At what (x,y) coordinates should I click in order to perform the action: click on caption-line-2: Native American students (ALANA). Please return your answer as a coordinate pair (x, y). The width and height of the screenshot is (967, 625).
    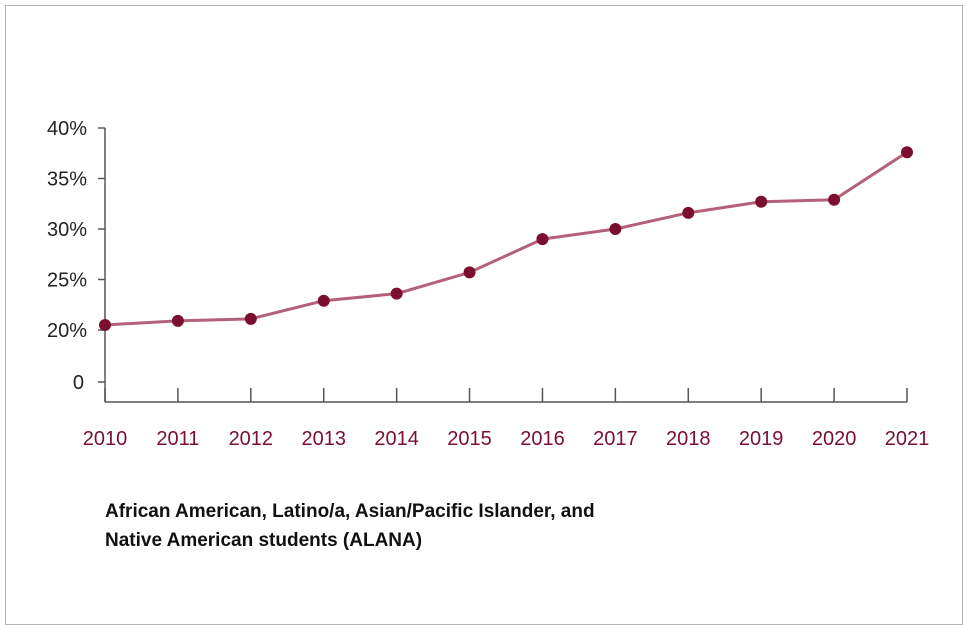
    Looking at the image, I should click on (264, 540).